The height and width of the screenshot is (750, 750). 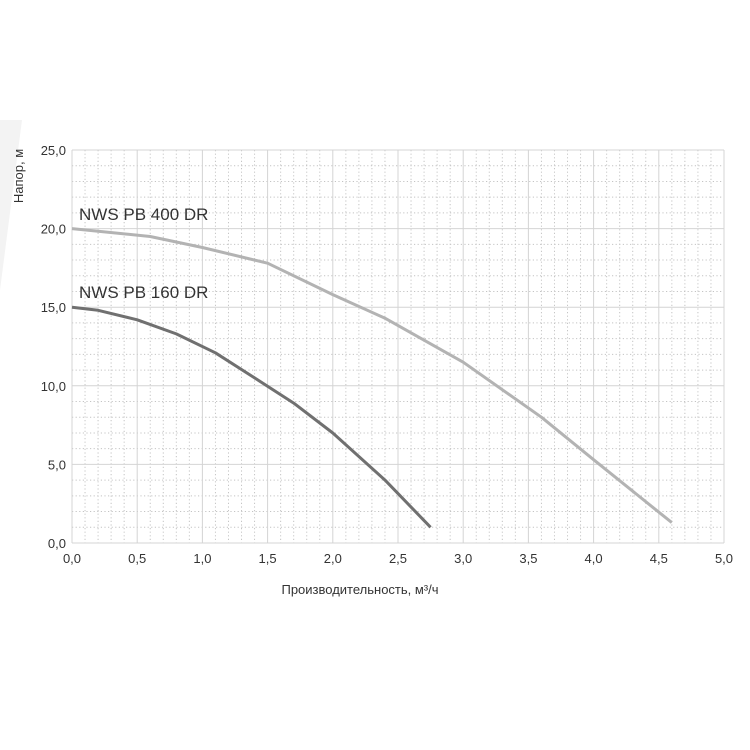 What do you see at coordinates (11, 205) in the screenshot?
I see `background-shade` at bounding box center [11, 205].